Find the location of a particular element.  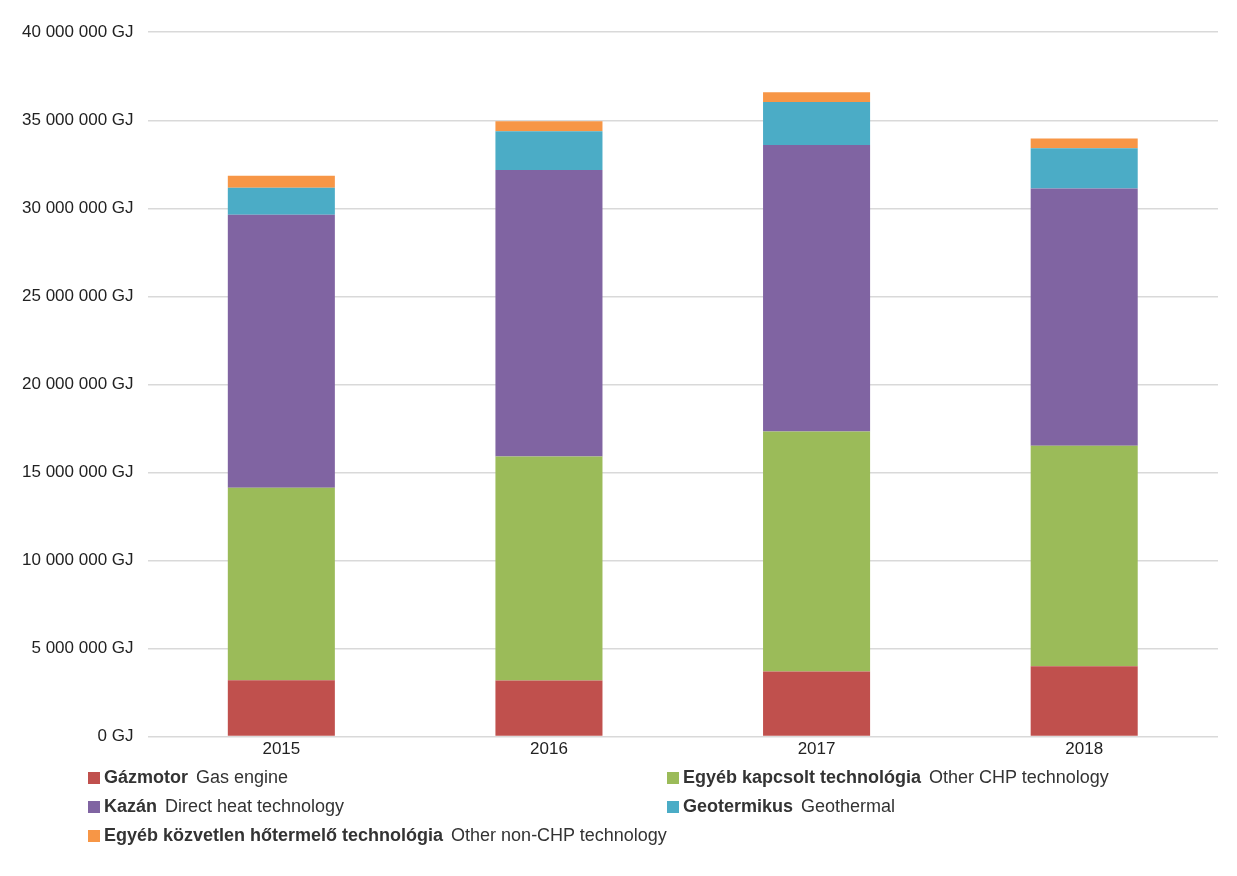

y-tick-label: 40 000 000 GJ is located at coordinates (78, 31).